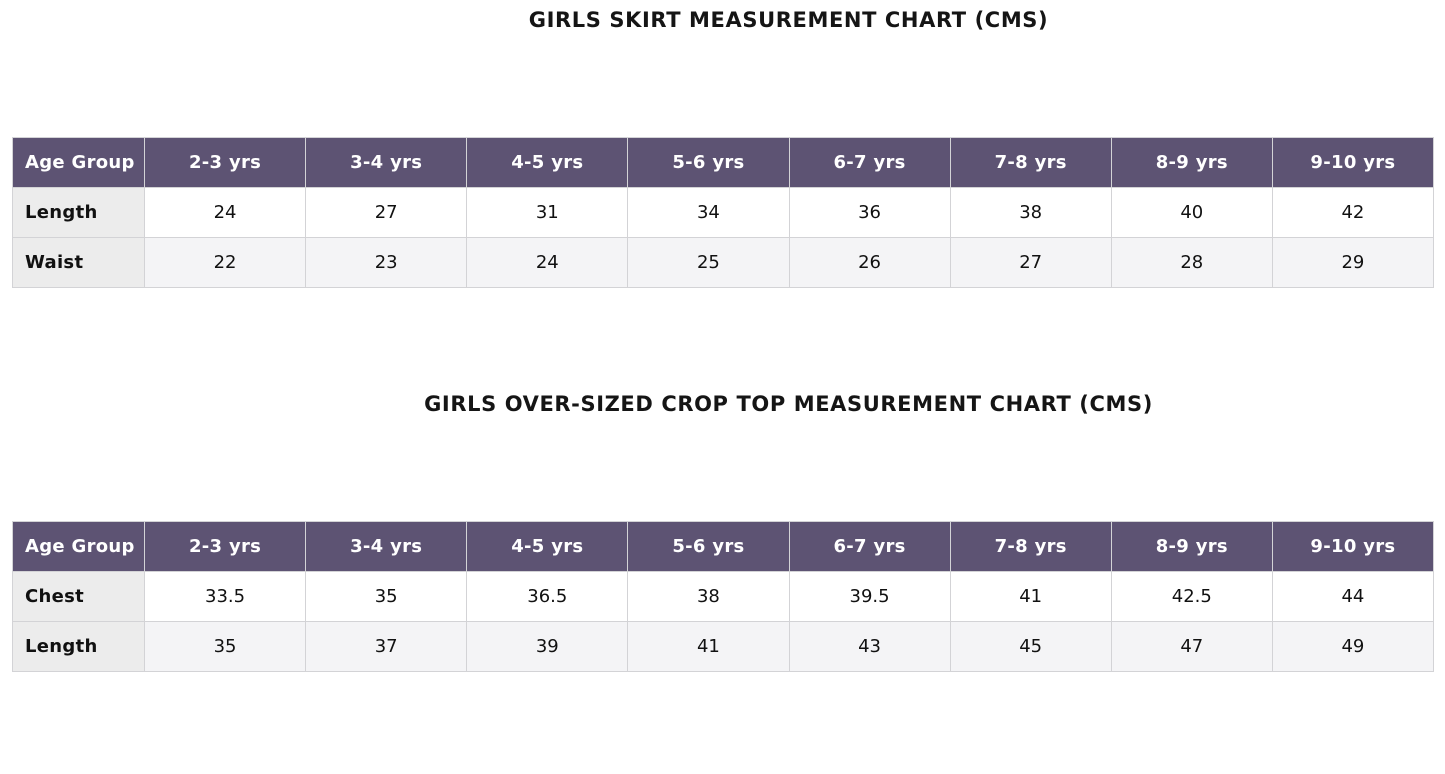 The image size is (1445, 774). I want to click on table-cell: 37, so click(386, 646).